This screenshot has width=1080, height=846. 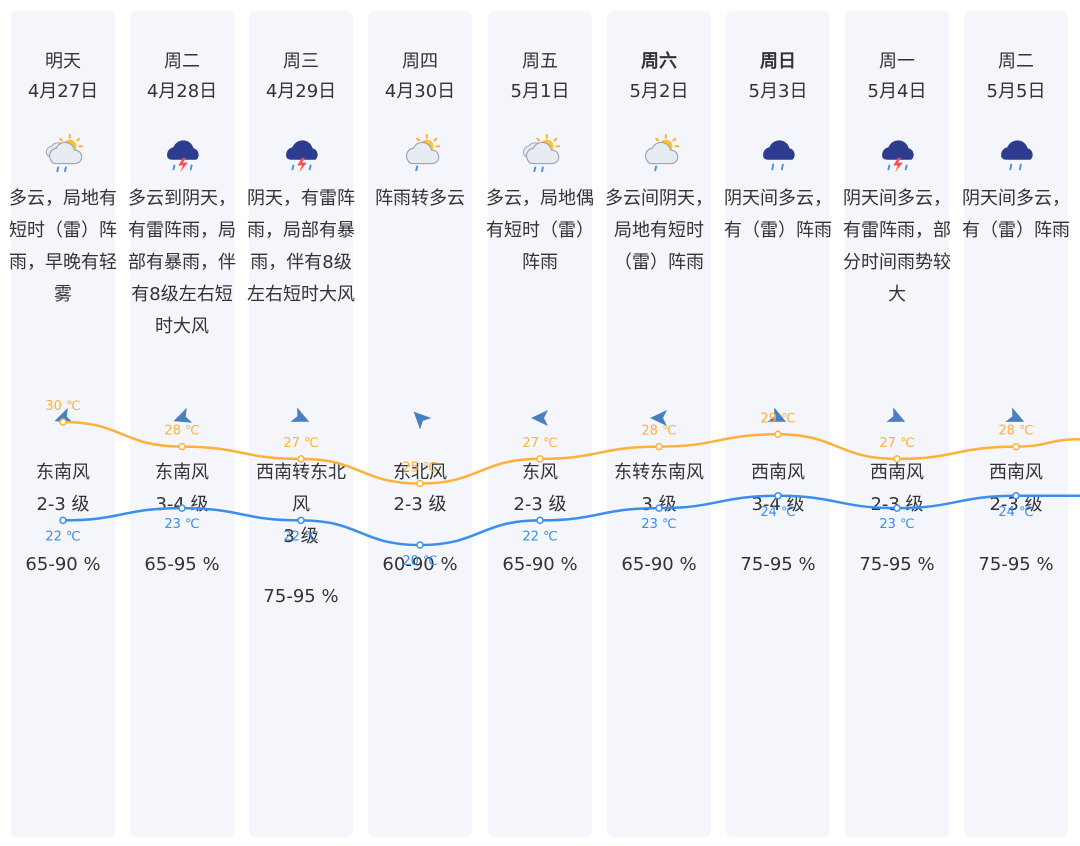 What do you see at coordinates (778, 61) in the screenshot?
I see `day-label: 周日` at bounding box center [778, 61].